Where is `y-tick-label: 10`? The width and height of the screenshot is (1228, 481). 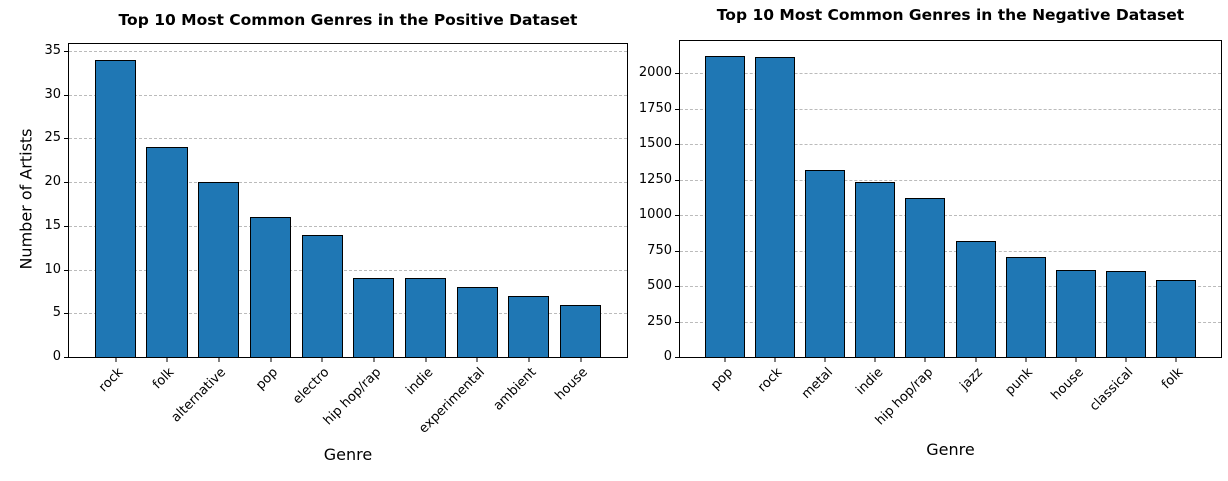 y-tick-label: 10 is located at coordinates (52, 269).